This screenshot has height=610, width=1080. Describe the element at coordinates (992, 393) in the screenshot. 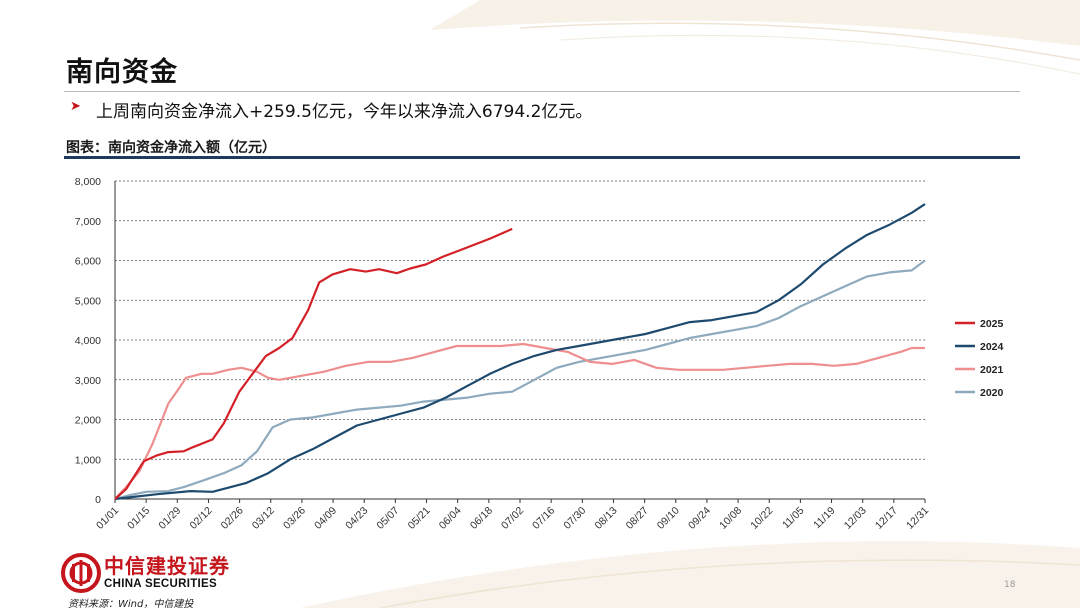

I see `legend-label-2020: 2020` at that location.